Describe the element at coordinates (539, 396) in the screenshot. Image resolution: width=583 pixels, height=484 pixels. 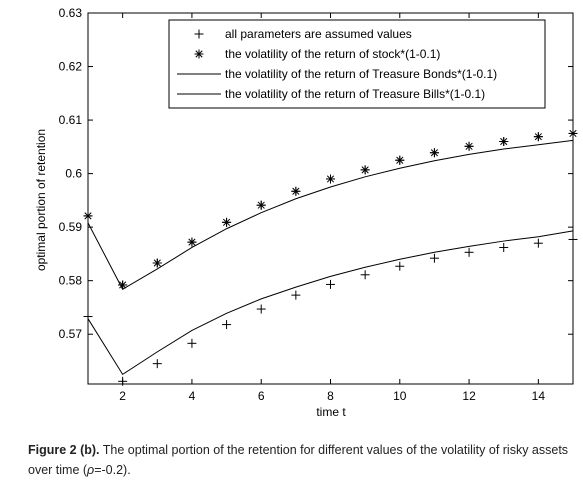
I see `x-tick-label: 14` at that location.